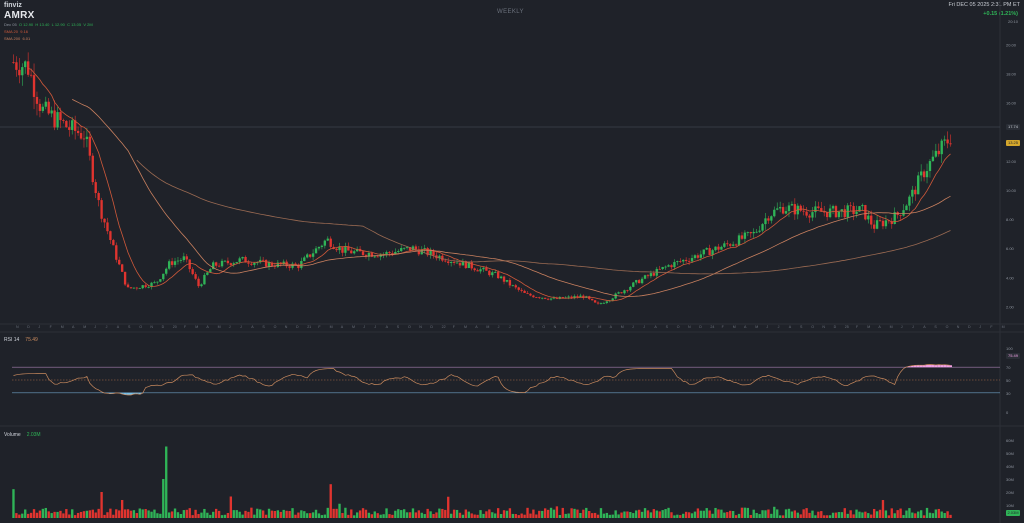 This screenshot has width=1024, height=523. Describe the element at coordinates (1011, 103) in the screenshot. I see `price-tick-label: 16.00` at that location.